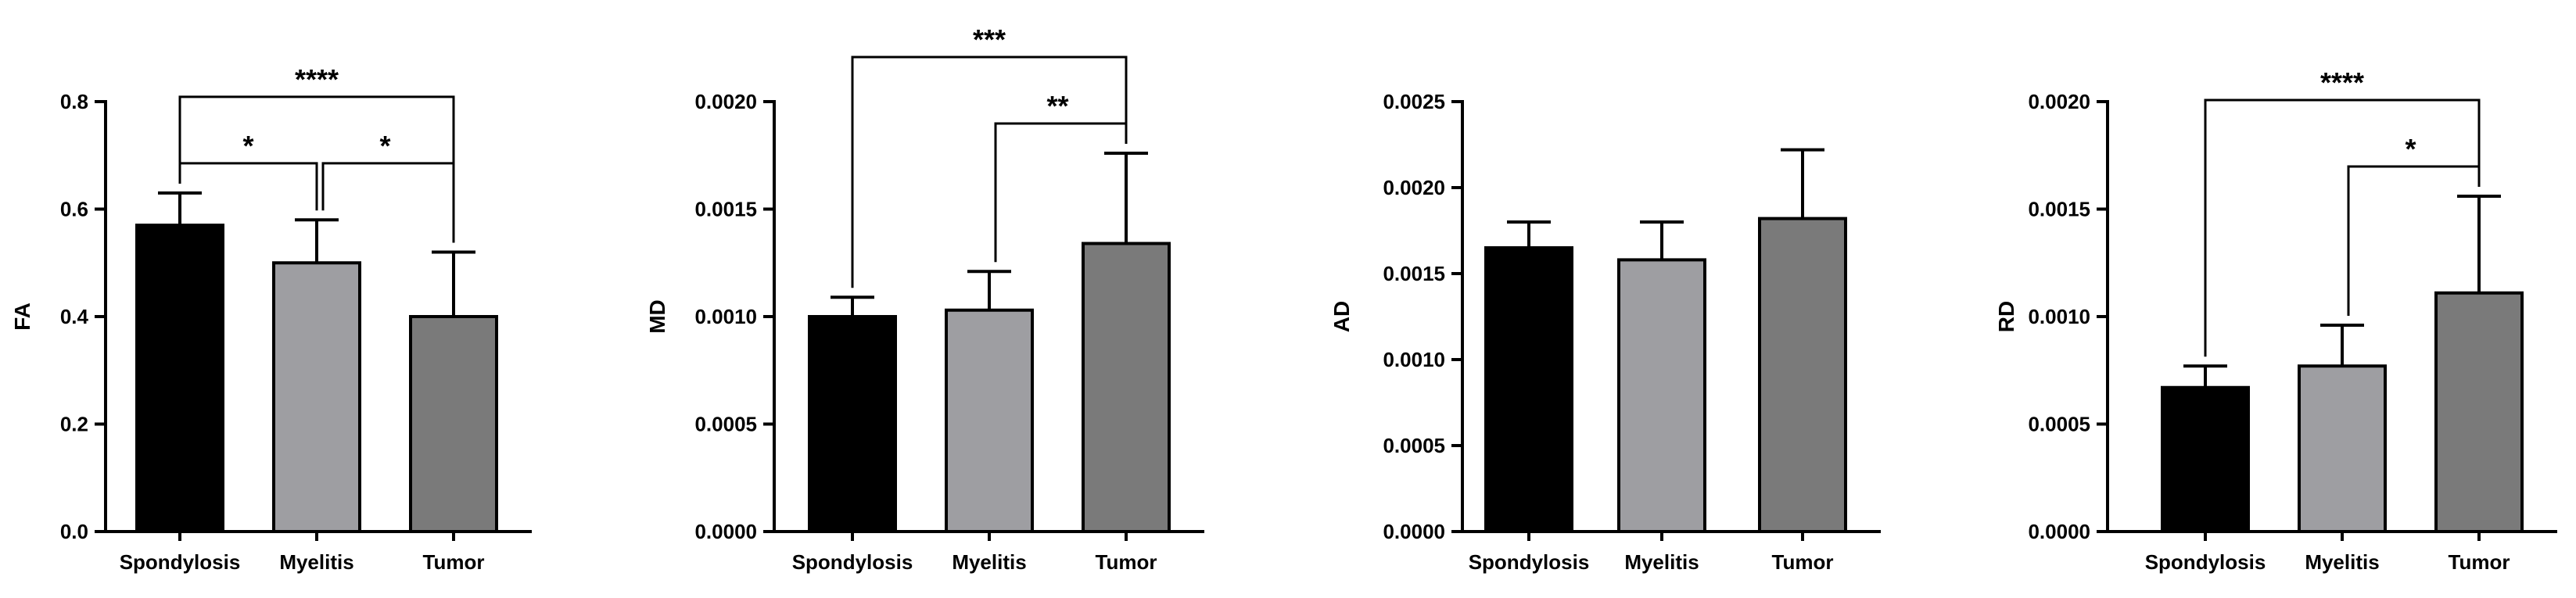 The height and width of the screenshot is (598, 2576). Describe the element at coordinates (22, 317) in the screenshot. I see `y-axis-label: FA` at that location.